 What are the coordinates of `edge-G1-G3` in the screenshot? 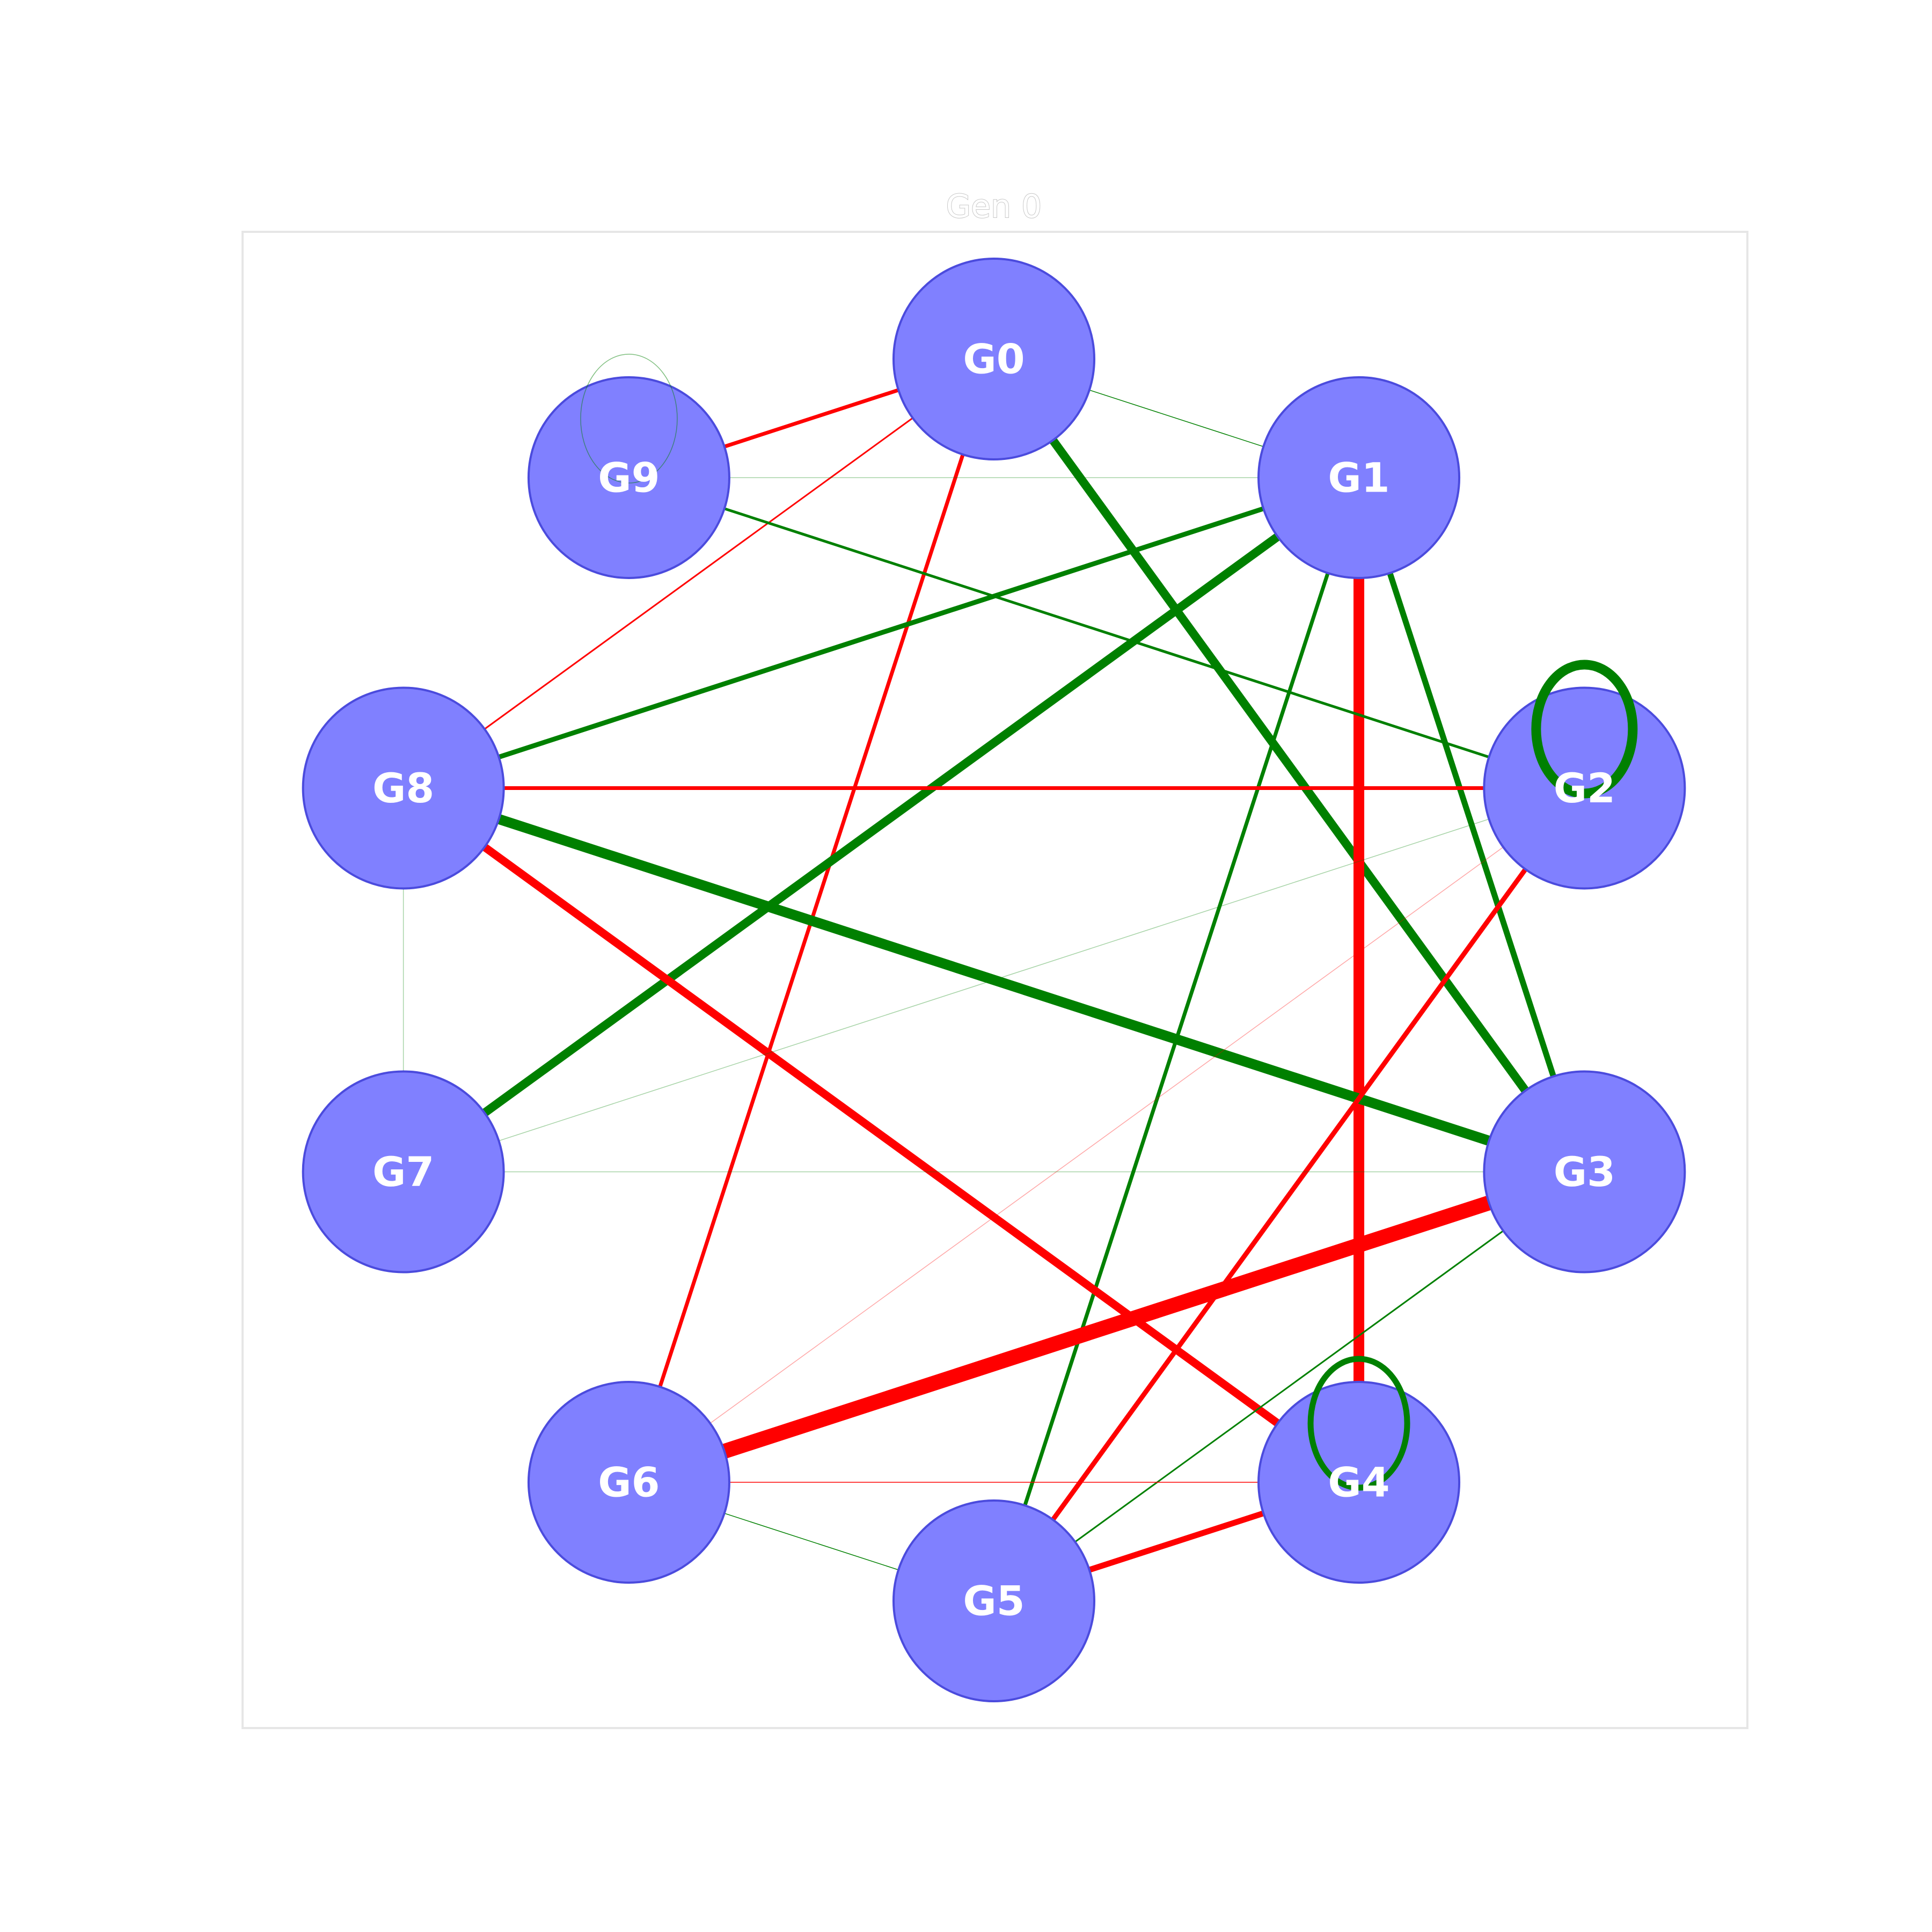 It's located at (1471, 825).